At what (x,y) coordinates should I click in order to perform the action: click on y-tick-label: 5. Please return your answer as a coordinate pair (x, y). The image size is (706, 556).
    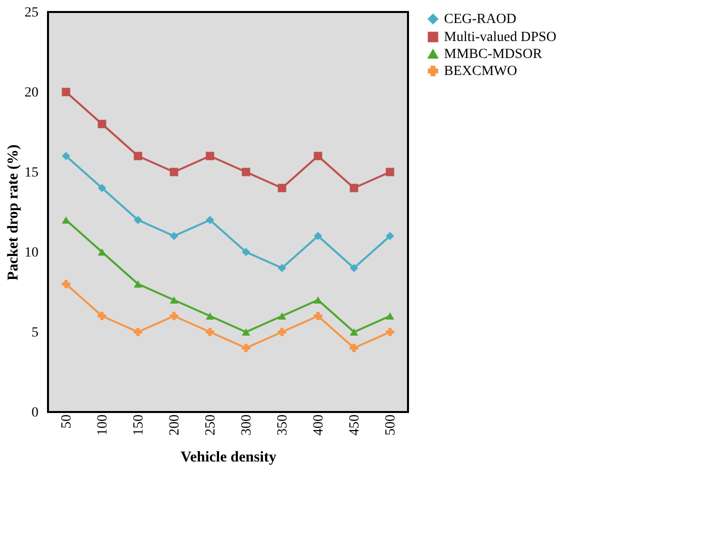
    Looking at the image, I should click on (35, 333).